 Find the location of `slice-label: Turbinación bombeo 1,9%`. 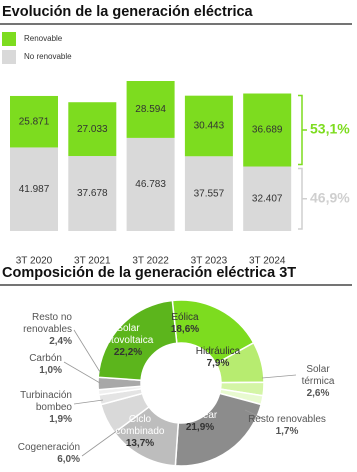

slice-label: Turbinación bombeo 1,9% is located at coordinates (37, 408).